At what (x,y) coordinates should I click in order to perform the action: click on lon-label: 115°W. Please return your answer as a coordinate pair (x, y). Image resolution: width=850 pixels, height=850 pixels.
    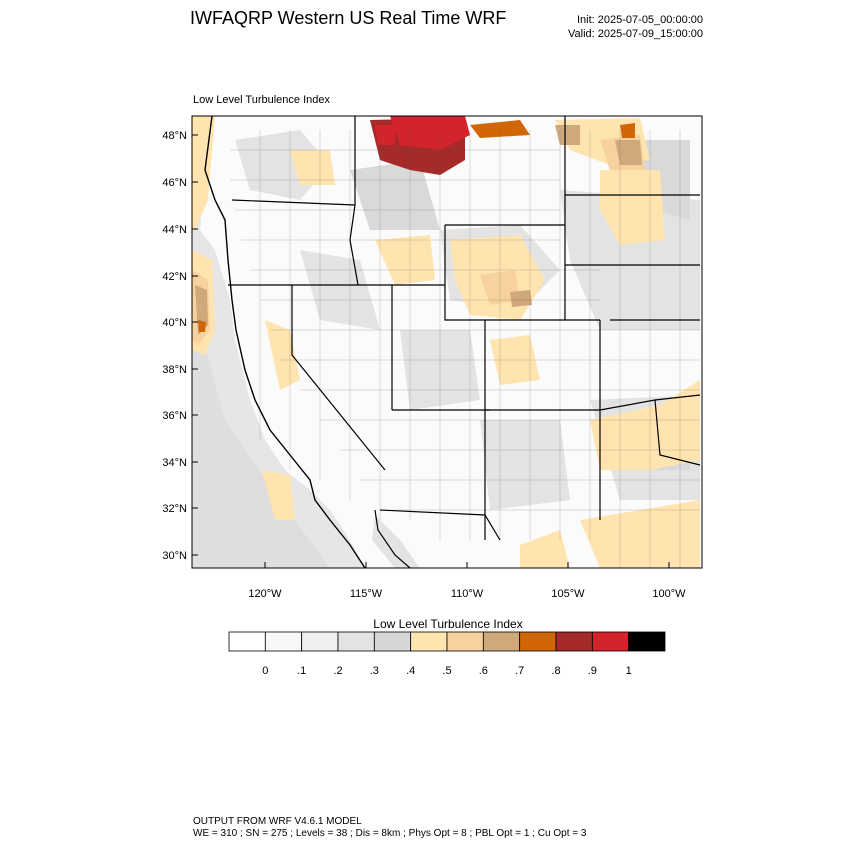
    Looking at the image, I should click on (366, 594).